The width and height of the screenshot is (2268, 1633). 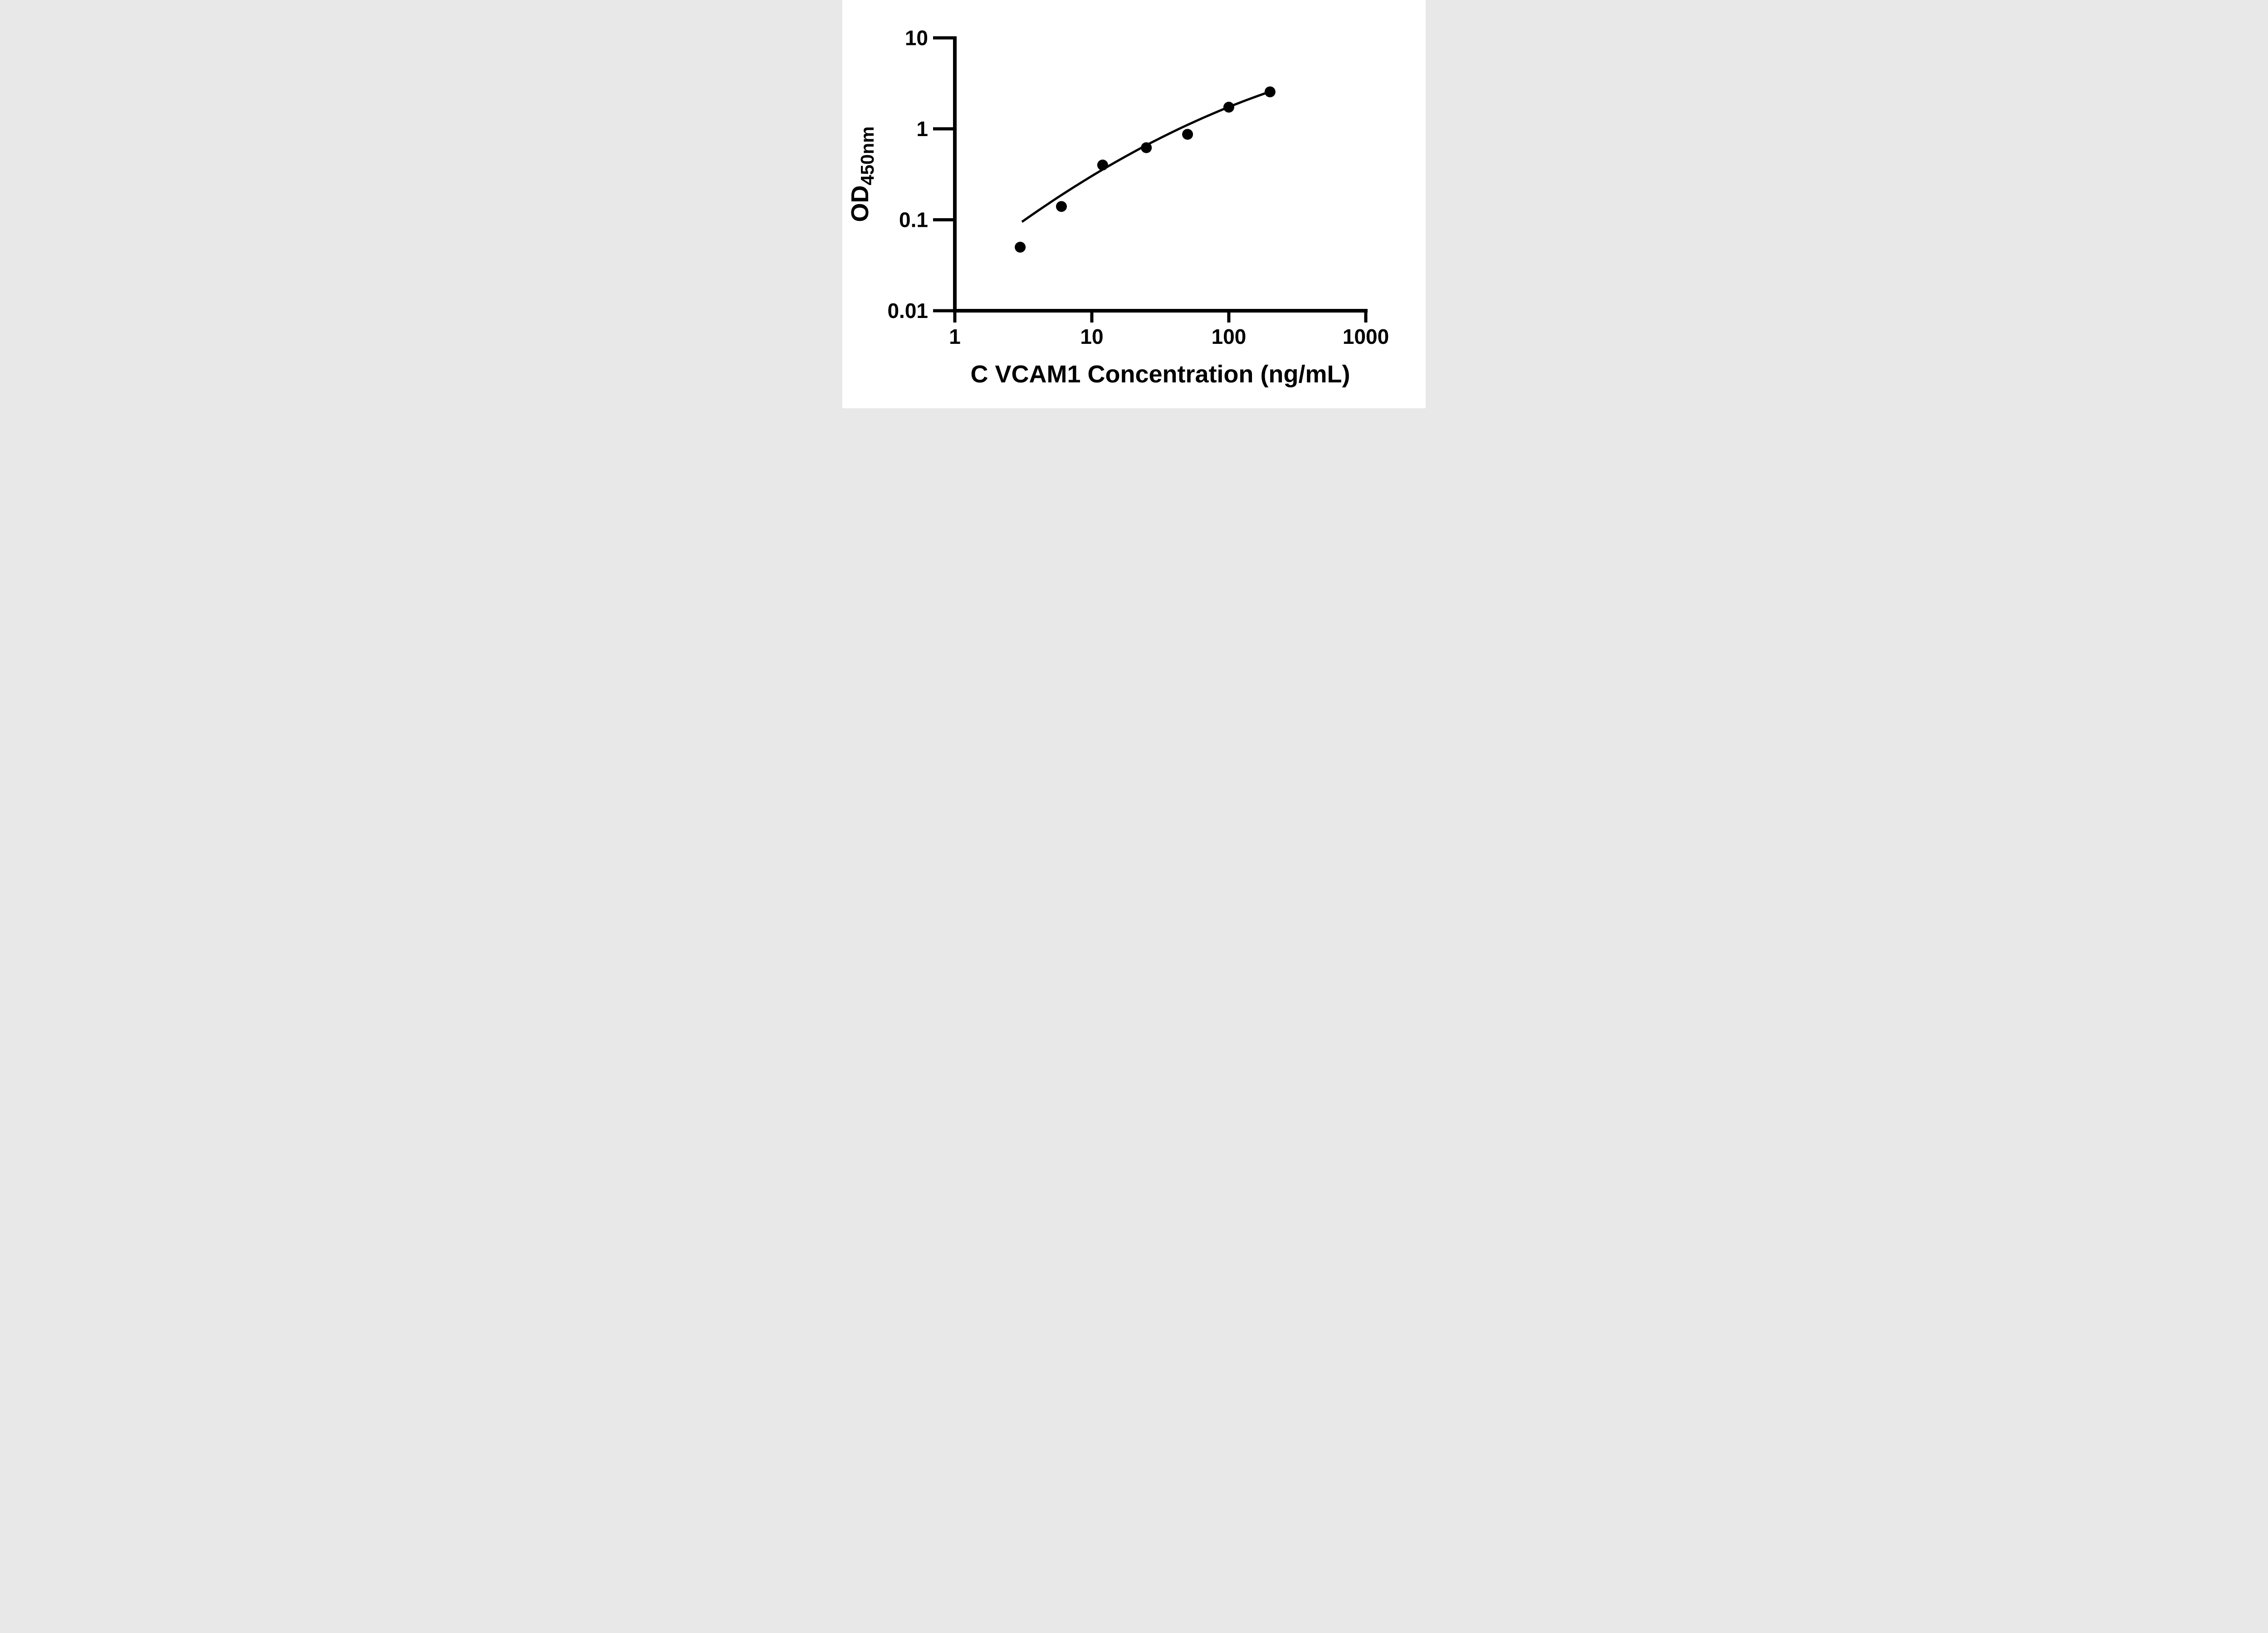 What do you see at coordinates (920, 174) in the screenshot?
I see `y-axis-ticks: 0.01 0.1 1 10` at bounding box center [920, 174].